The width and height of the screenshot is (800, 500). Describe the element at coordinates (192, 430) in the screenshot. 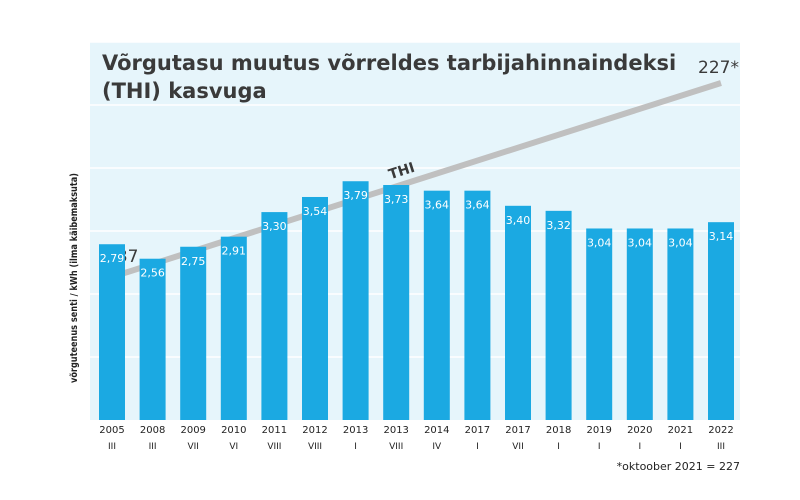

I see `x-tick-year: 2009` at that location.